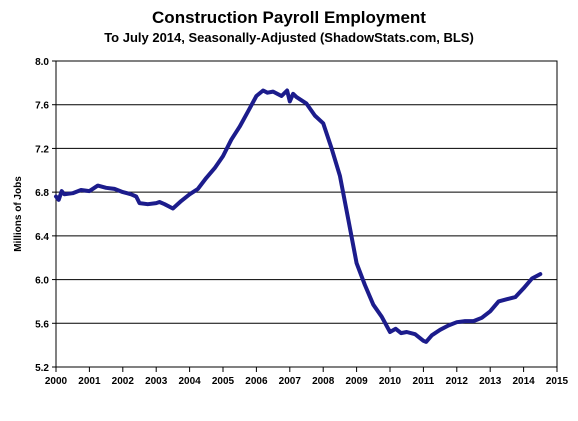 The height and width of the screenshot is (421, 578). Describe the element at coordinates (56, 381) in the screenshot. I see `x-tick-label: 2000` at that location.